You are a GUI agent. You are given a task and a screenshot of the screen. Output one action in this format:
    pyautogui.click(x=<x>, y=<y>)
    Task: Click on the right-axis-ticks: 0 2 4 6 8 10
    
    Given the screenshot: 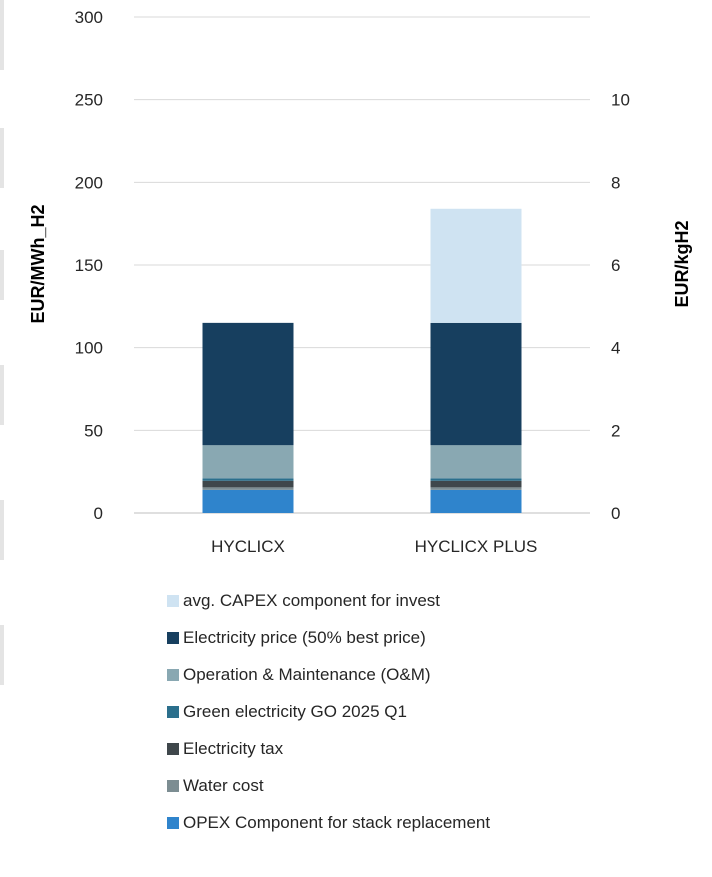 What is the action you would take?
    pyautogui.click(x=620, y=307)
    